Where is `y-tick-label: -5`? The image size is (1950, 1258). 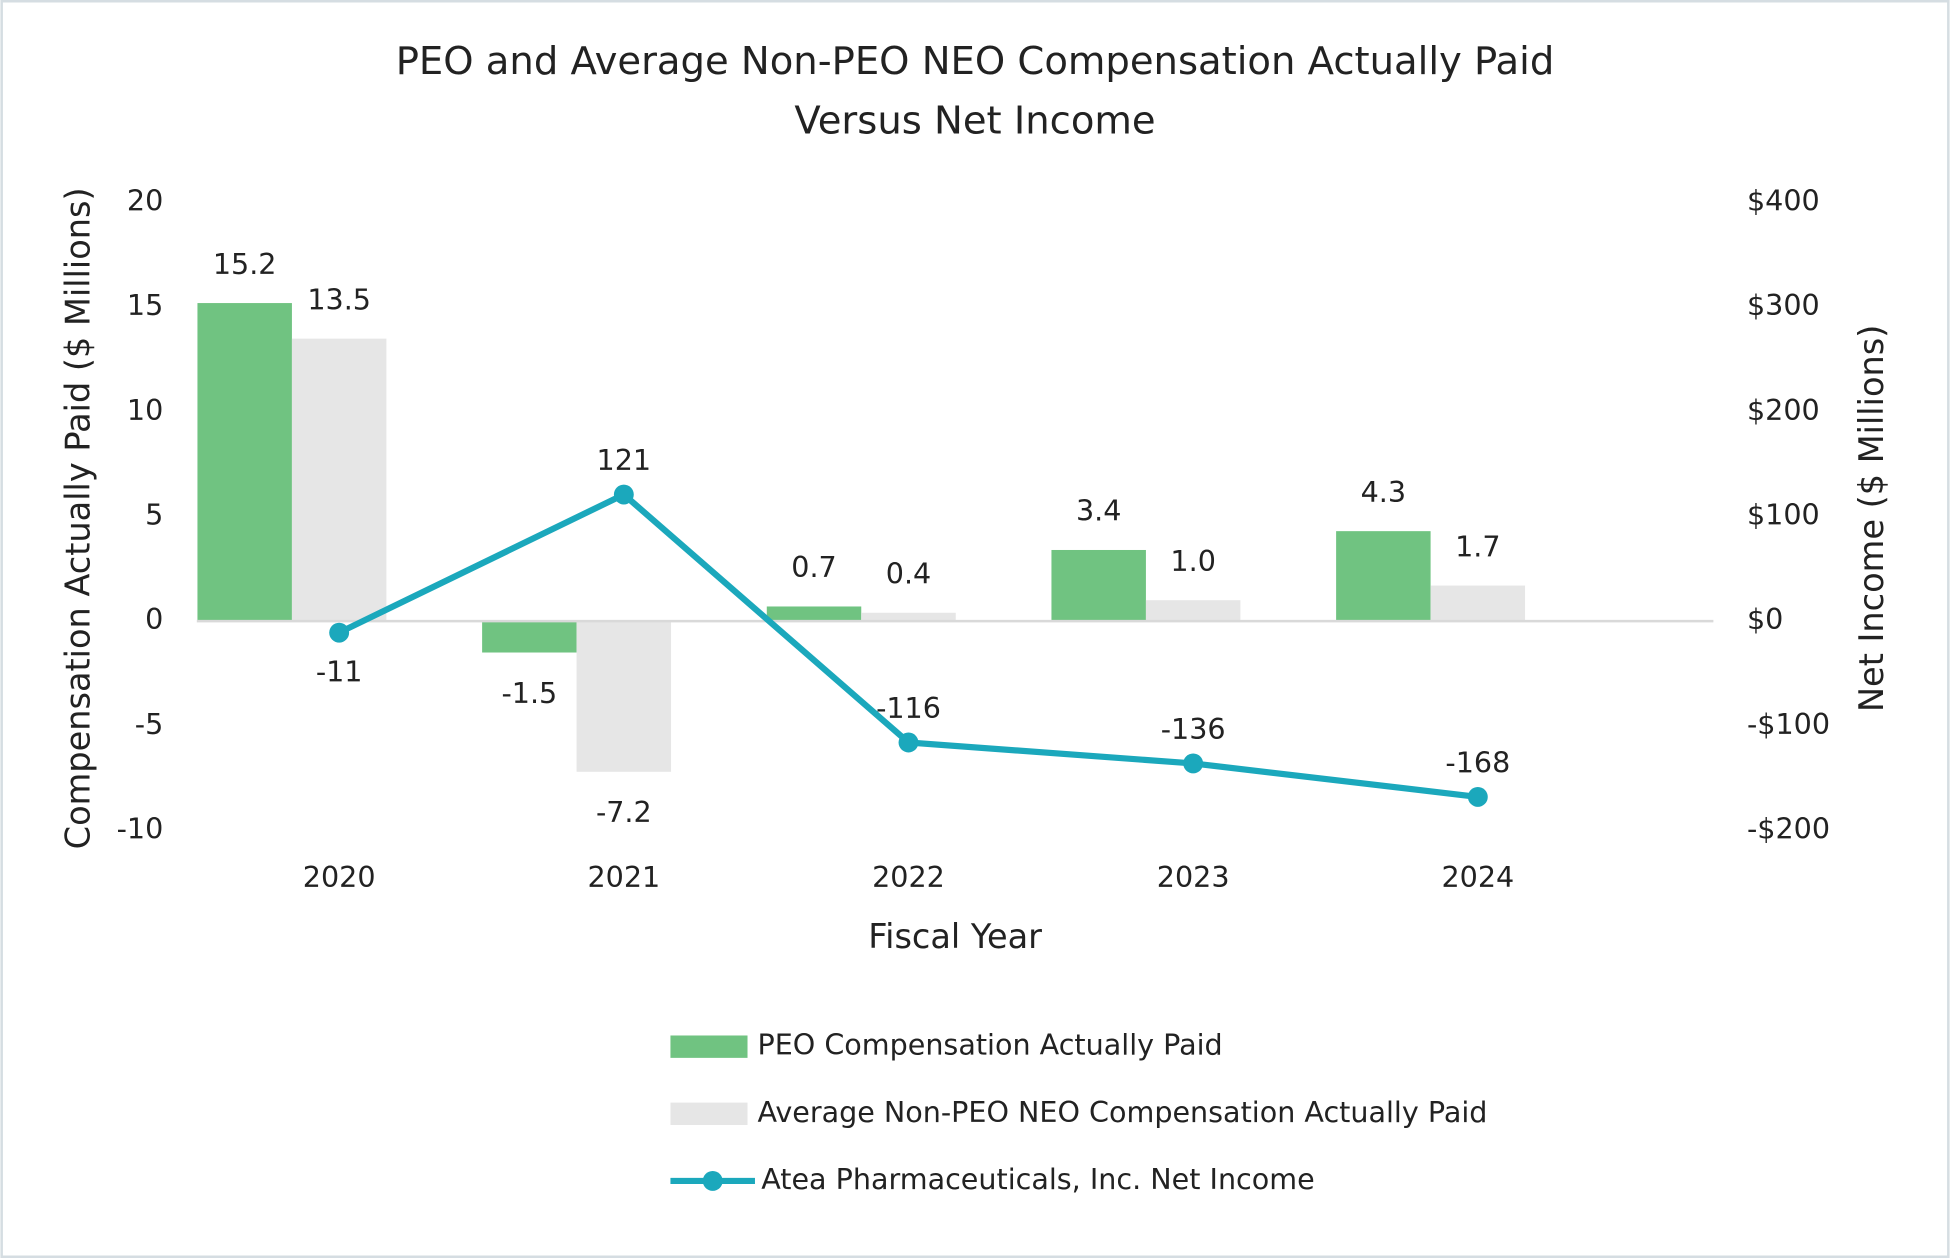 y-tick-label: -5 is located at coordinates (149, 724).